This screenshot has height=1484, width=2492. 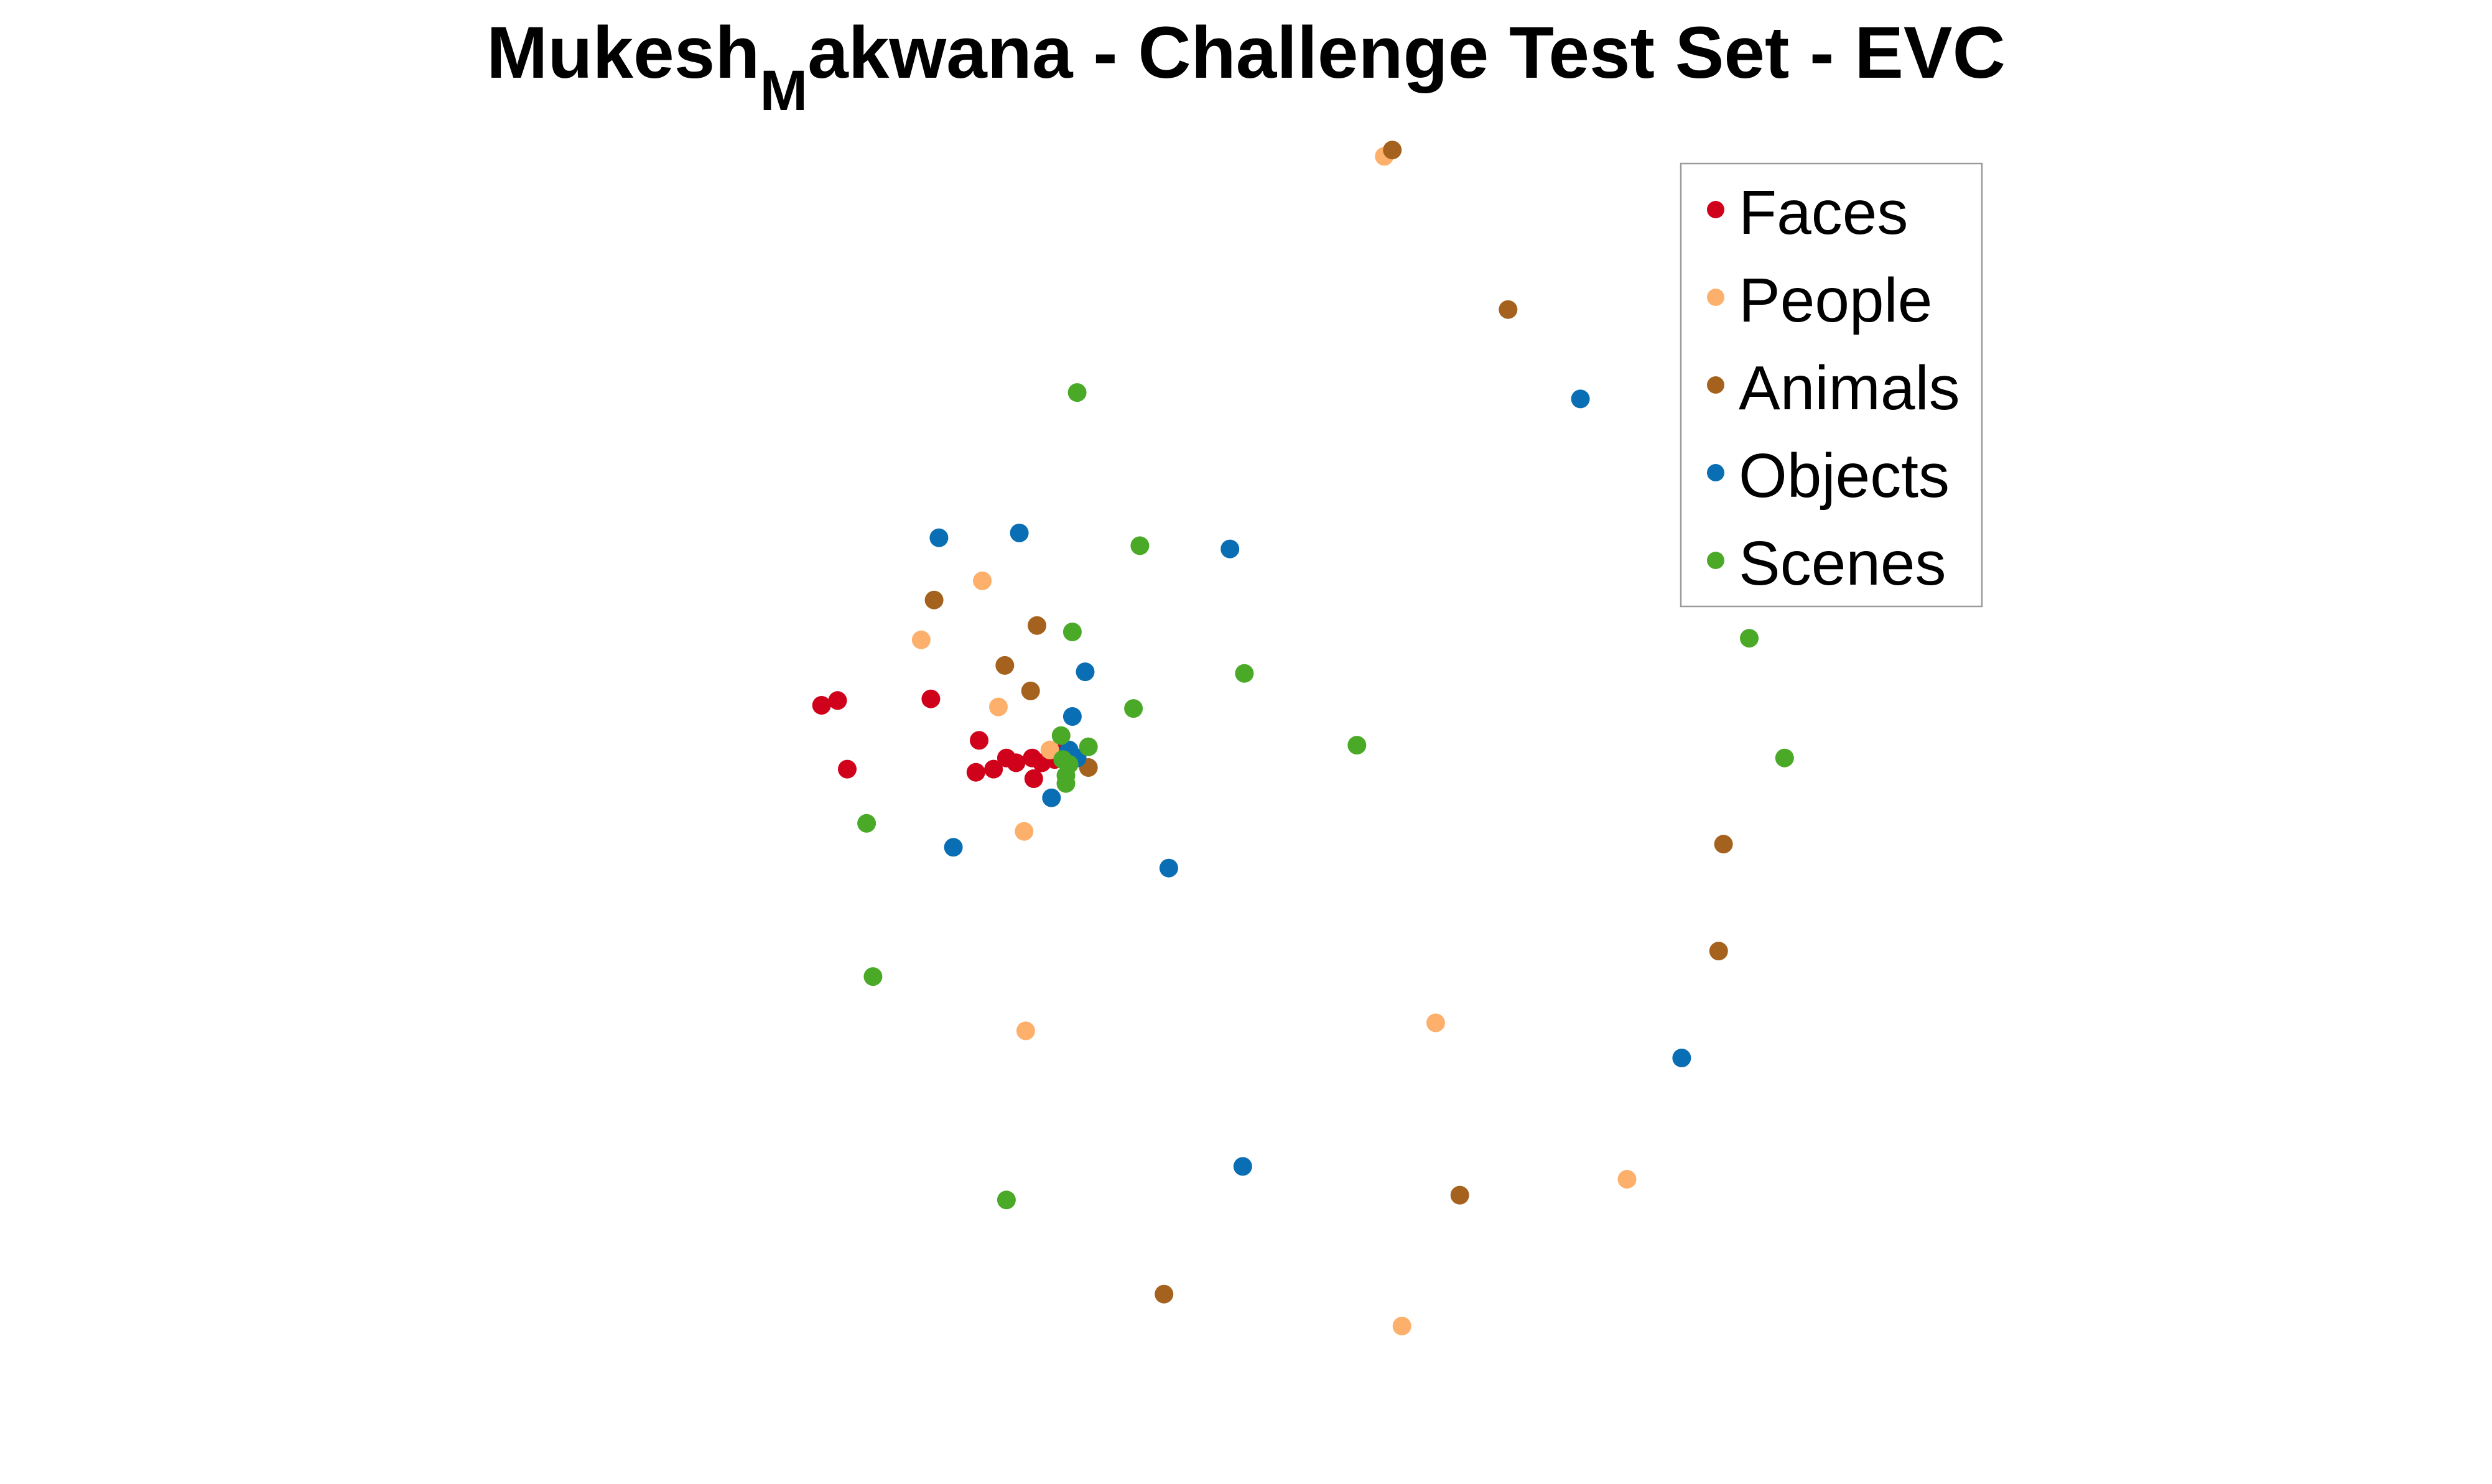 I want to click on chart-title-subscript: M, so click(x=784, y=91).